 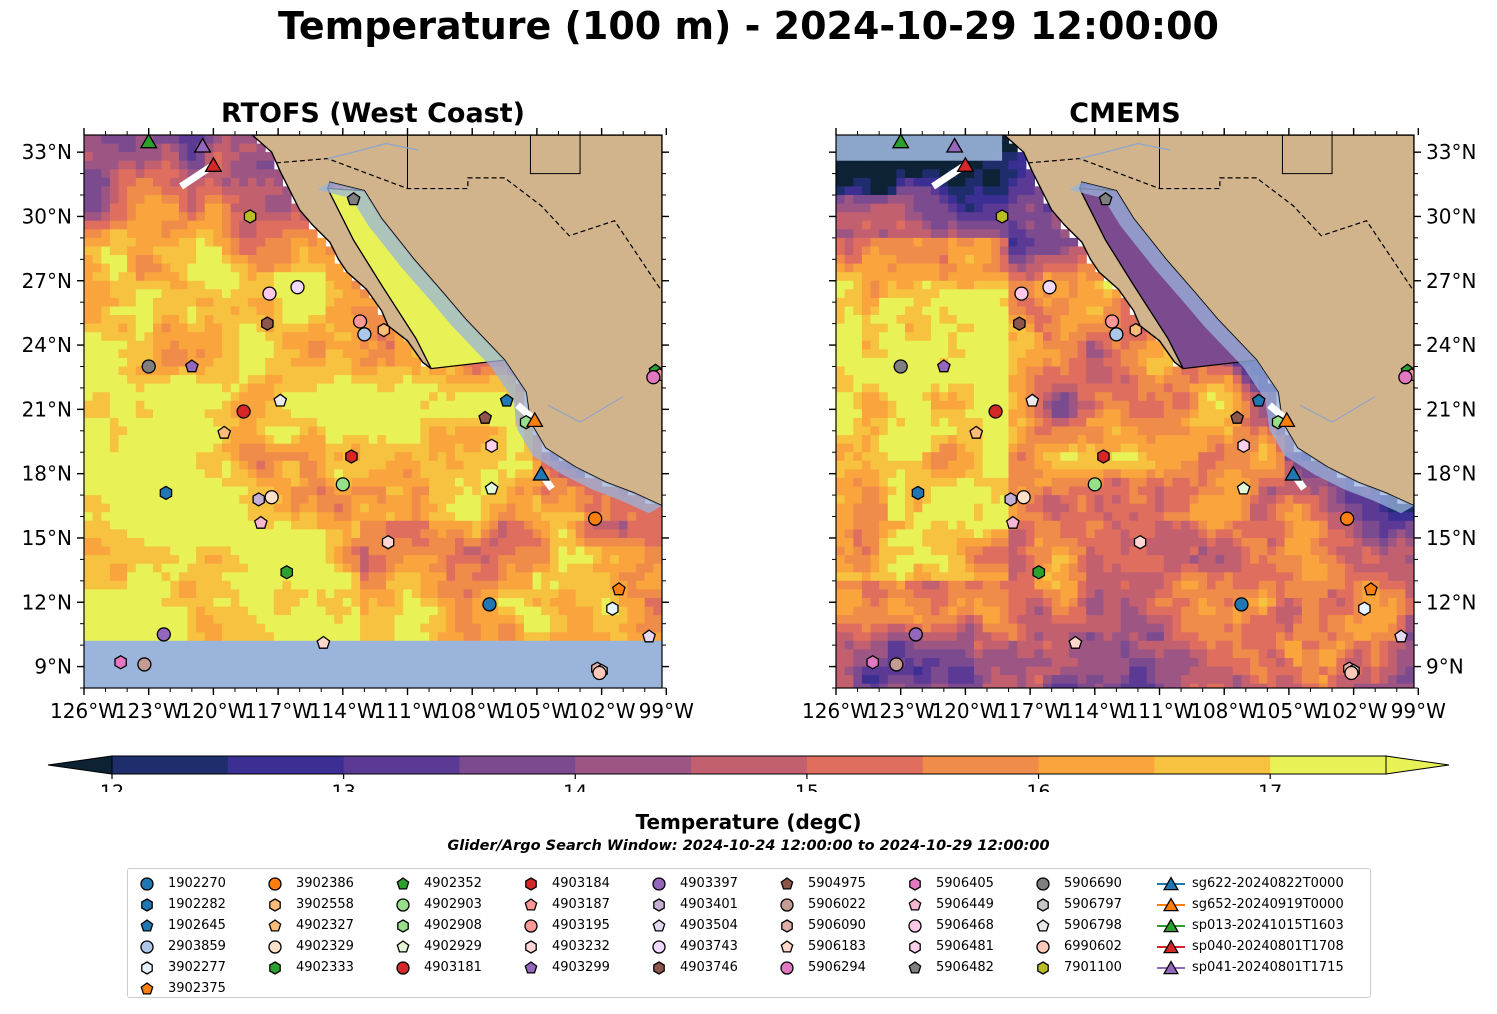 What do you see at coordinates (819, 904) in the screenshot?
I see `legend-item: 5906022` at bounding box center [819, 904].